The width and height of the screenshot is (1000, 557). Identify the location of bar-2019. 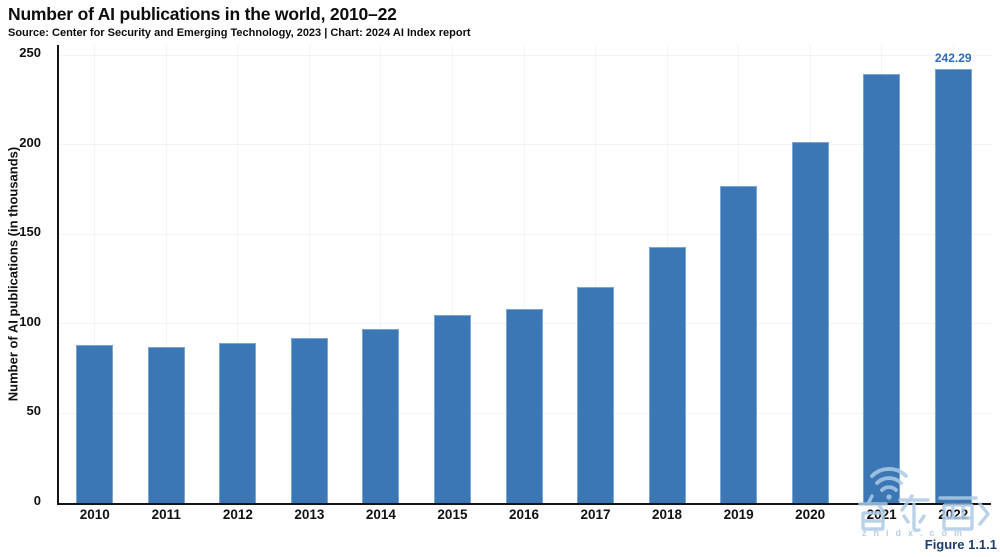
(739, 344).